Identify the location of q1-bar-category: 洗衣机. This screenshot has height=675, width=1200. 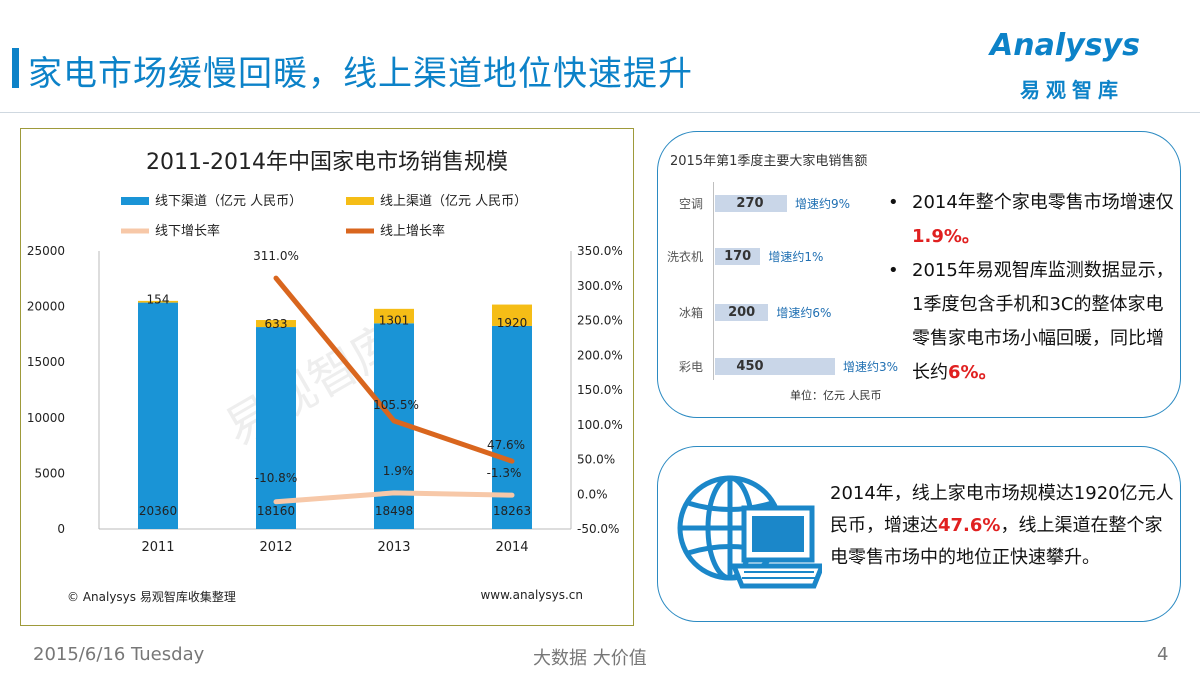
(684, 257).